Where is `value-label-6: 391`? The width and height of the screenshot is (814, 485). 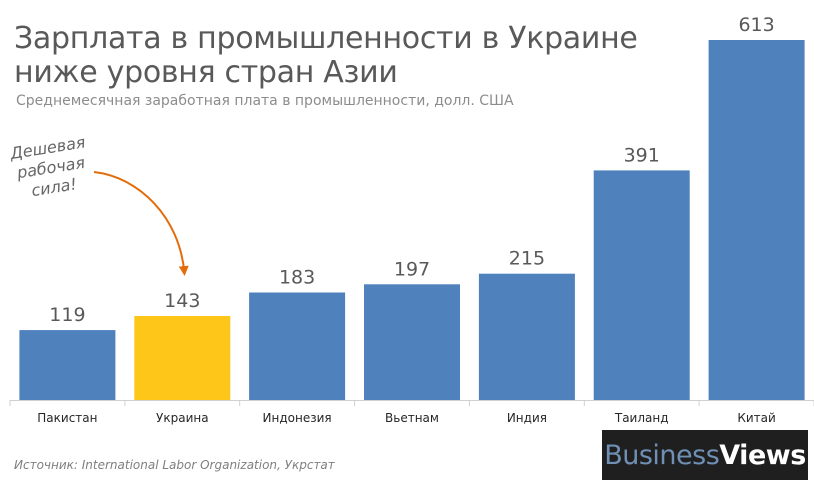 value-label-6: 391 is located at coordinates (642, 155).